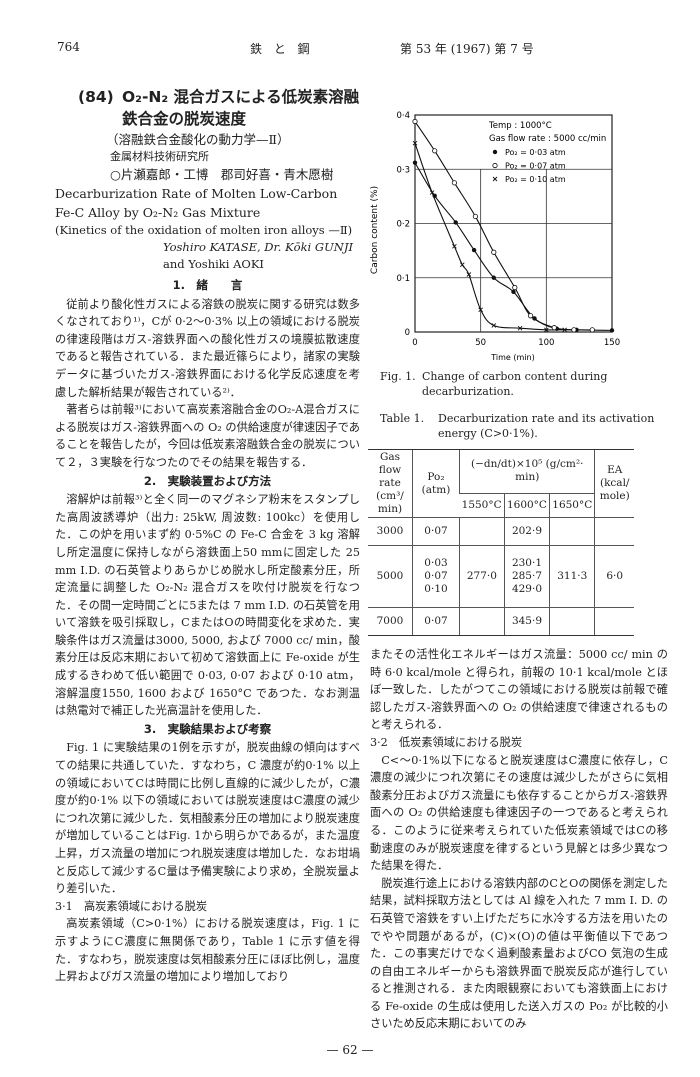 This screenshot has width=700, height=1077. I want to click on y-tick-label: 0, so click(407, 333).